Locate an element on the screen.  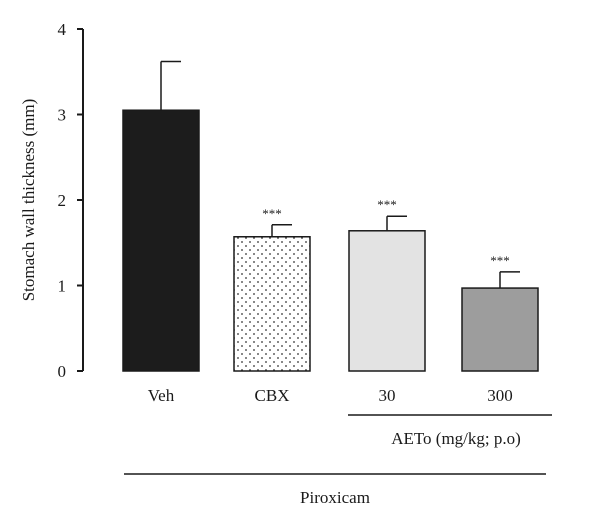
significance-annotations: *** *** *** is located at coordinates (386, 232).